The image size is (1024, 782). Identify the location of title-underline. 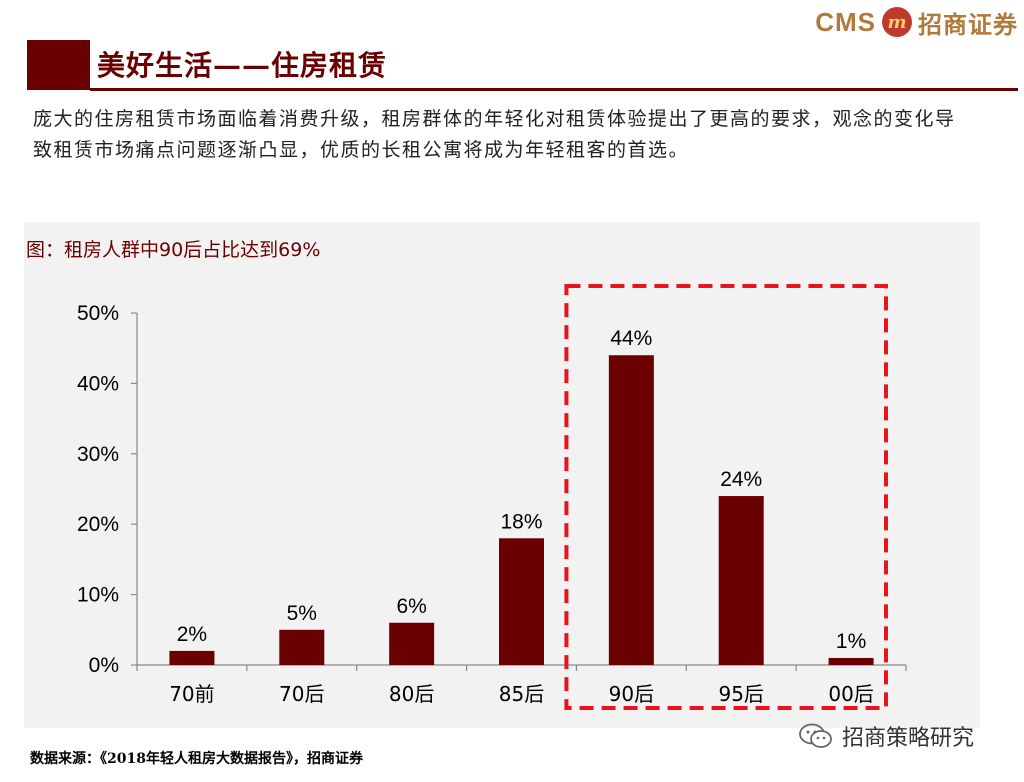
(554, 89).